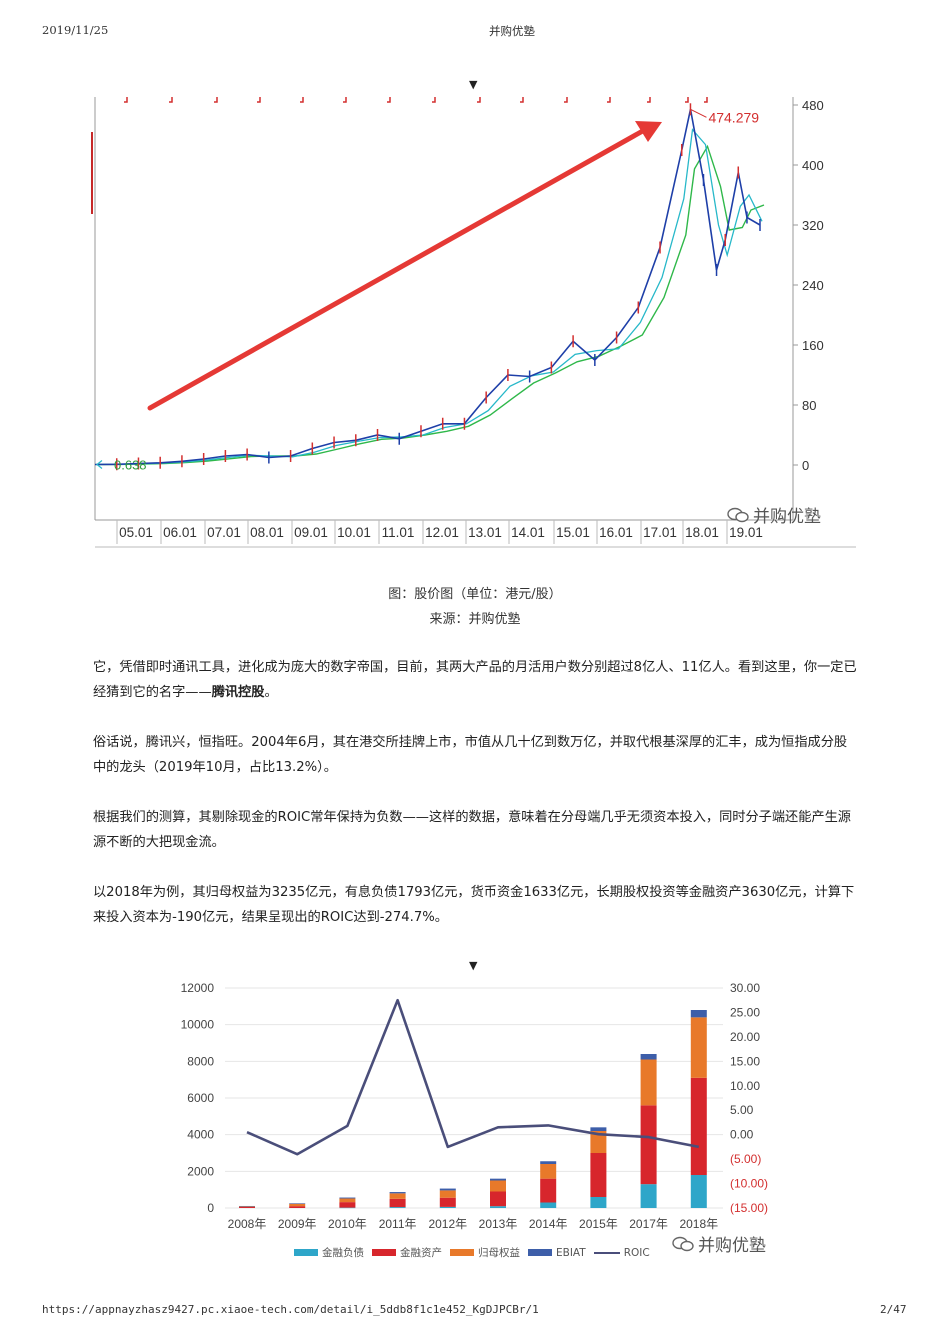 This screenshot has height=1343, width=950. Describe the element at coordinates (813, 225) in the screenshot. I see `chart1-ytick-label: 320` at that location.